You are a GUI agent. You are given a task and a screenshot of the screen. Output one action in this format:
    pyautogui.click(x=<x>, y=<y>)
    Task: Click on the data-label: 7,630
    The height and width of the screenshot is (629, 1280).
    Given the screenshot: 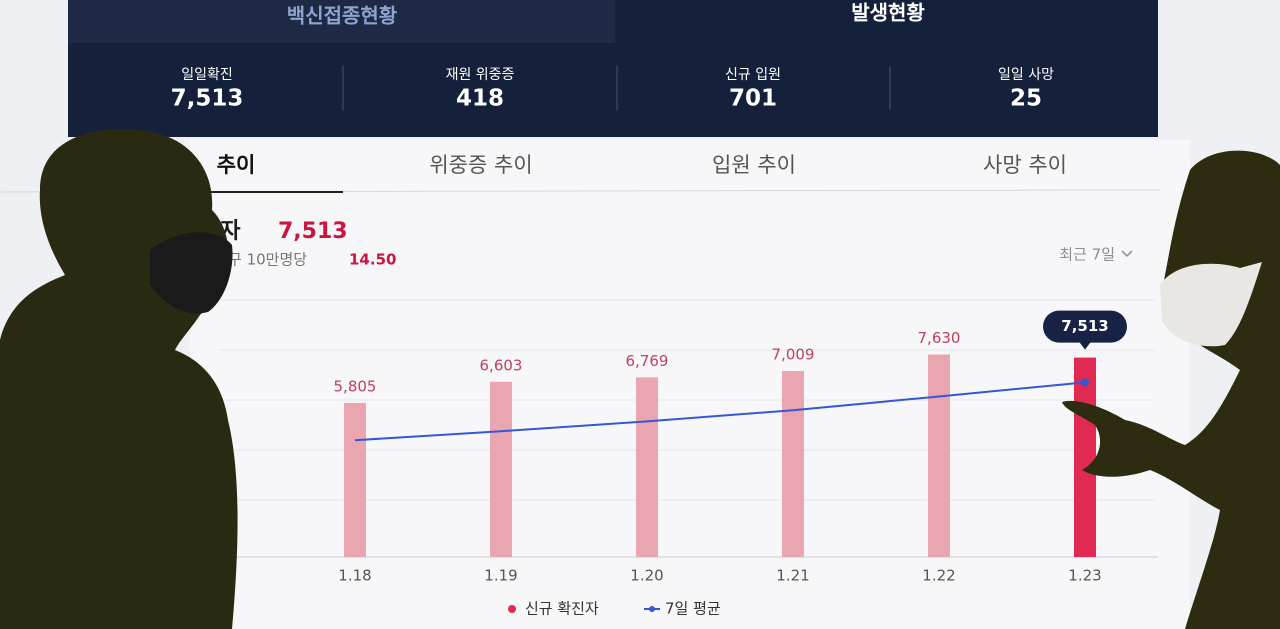 What is the action you would take?
    pyautogui.click(x=939, y=338)
    